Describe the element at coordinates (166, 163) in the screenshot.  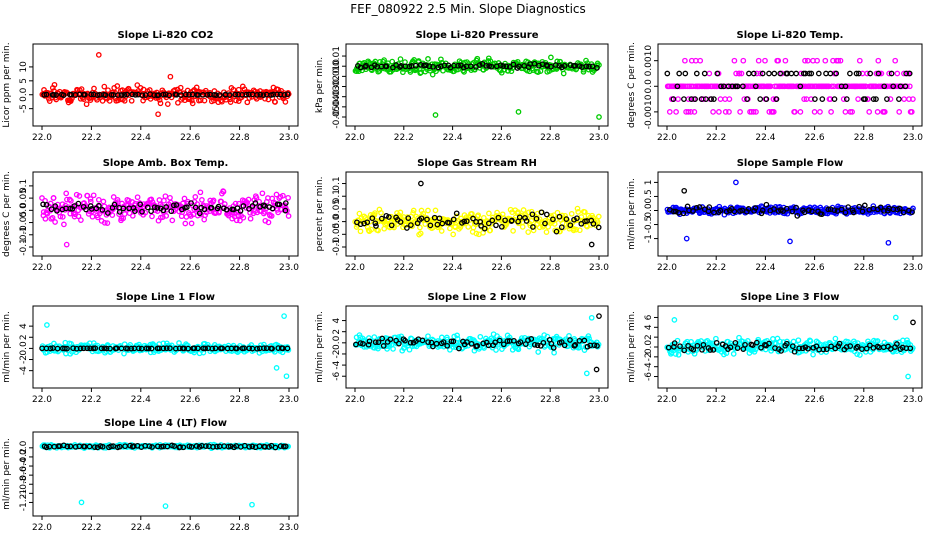
I see `chart-title: Slope Amb. Box Temp.` at that location.